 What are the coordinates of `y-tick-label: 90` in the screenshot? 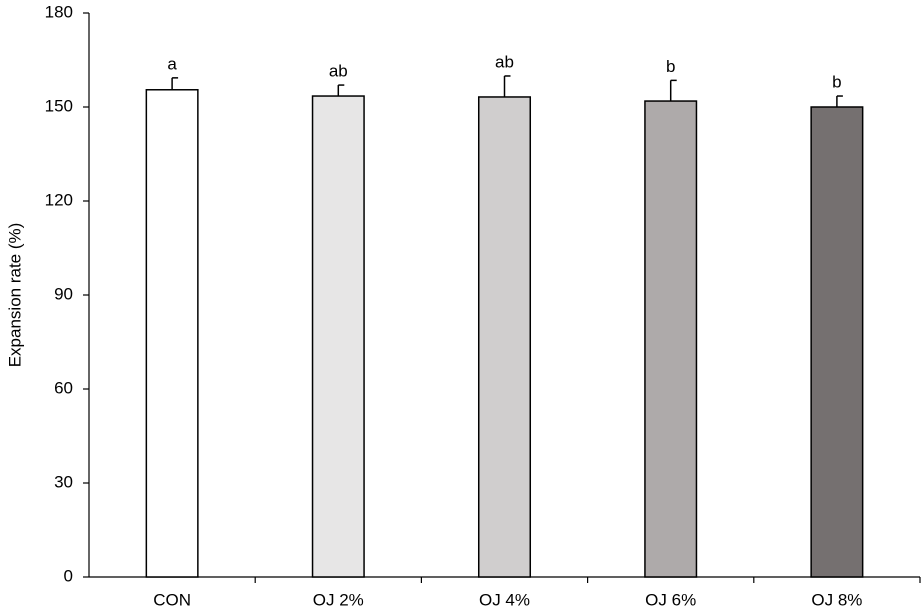 It's located at (63, 293).